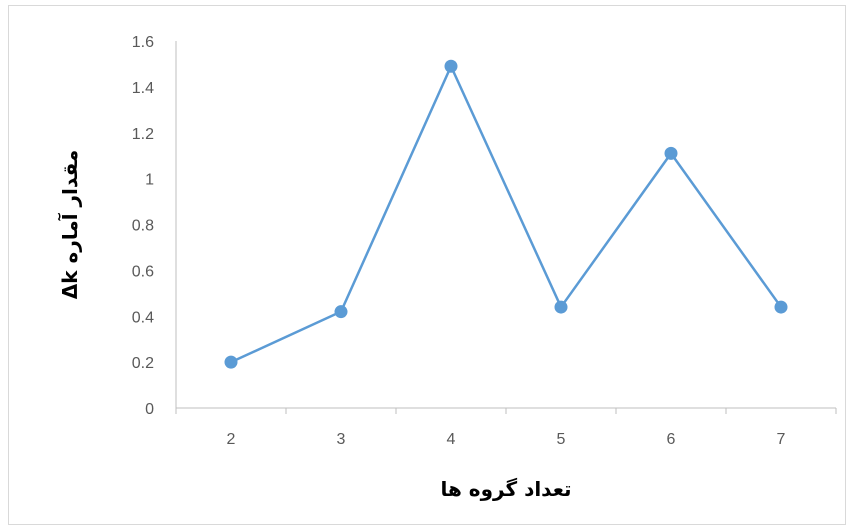 This screenshot has height=532, width=854. What do you see at coordinates (671, 439) in the screenshot?
I see `x-tick-label: 6` at bounding box center [671, 439].